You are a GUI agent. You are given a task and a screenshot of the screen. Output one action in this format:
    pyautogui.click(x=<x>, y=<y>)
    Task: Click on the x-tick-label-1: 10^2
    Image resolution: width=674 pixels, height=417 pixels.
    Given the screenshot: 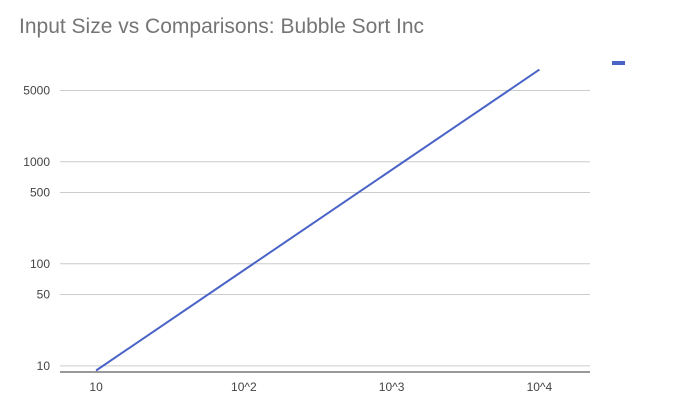 What is the action you would take?
    pyautogui.click(x=244, y=387)
    